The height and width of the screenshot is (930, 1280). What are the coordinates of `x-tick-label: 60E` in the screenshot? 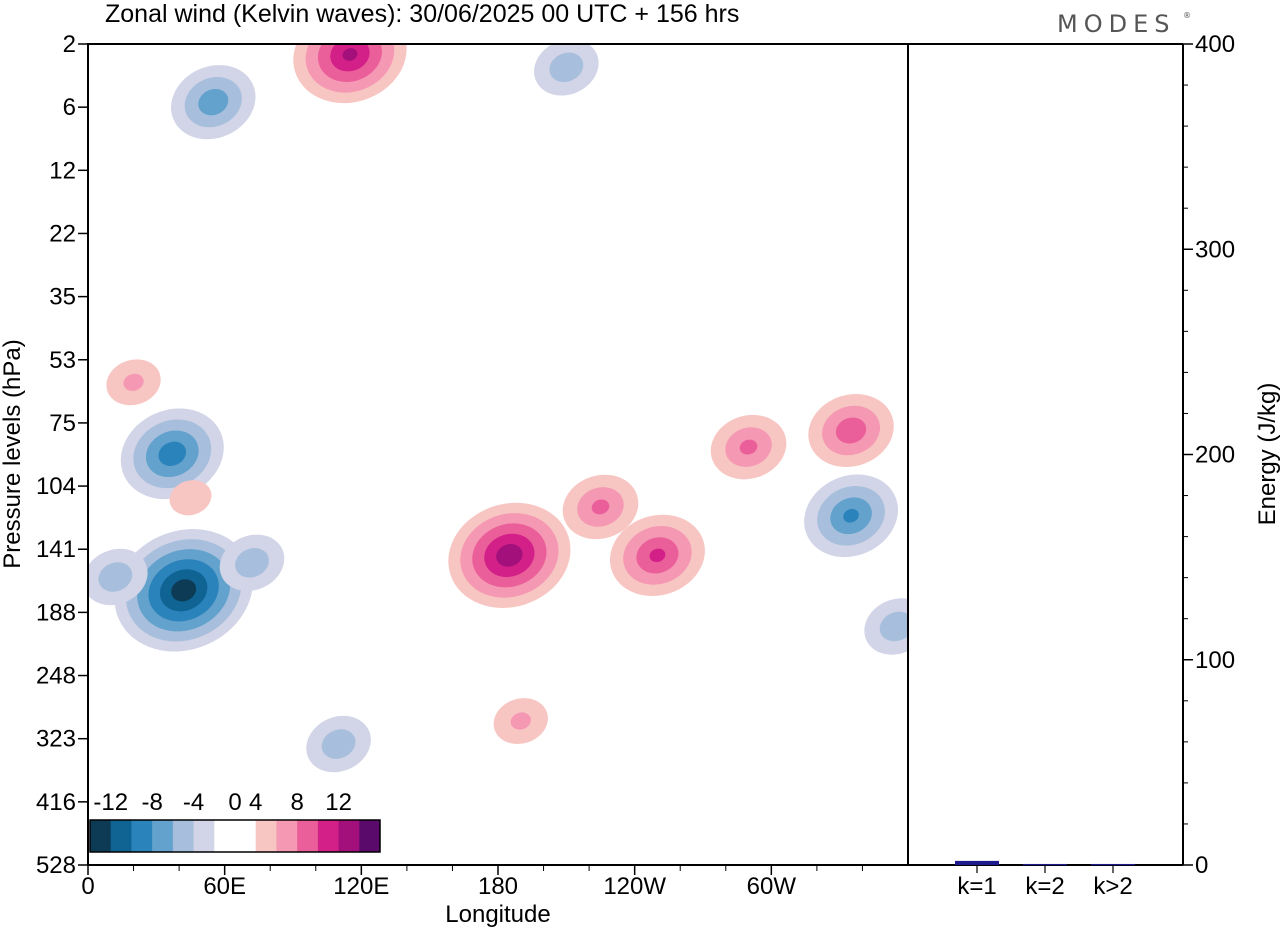 It's located at (224, 886).